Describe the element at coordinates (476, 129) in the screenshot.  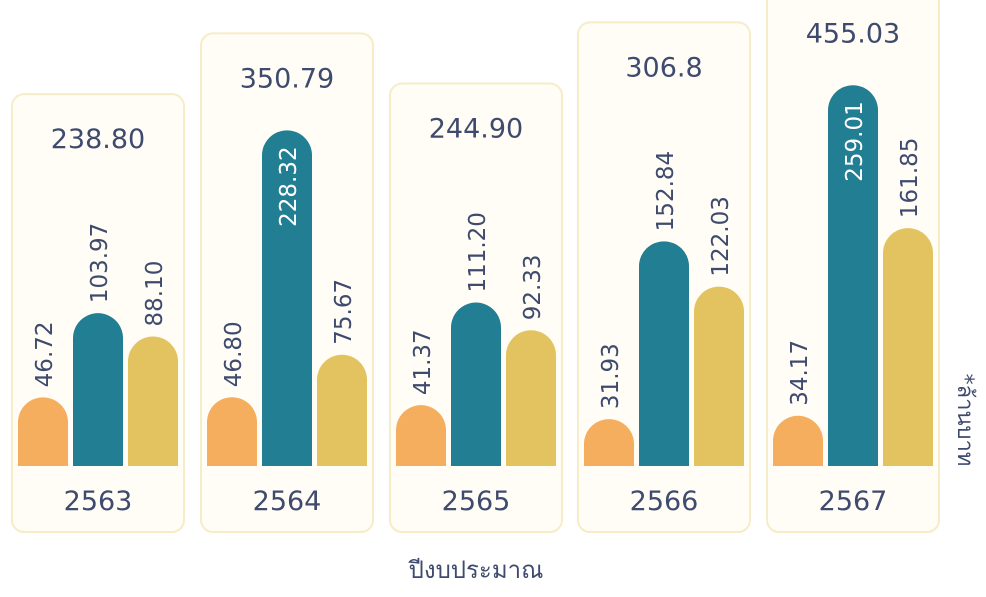
I see `total-label: 244.90` at that location.